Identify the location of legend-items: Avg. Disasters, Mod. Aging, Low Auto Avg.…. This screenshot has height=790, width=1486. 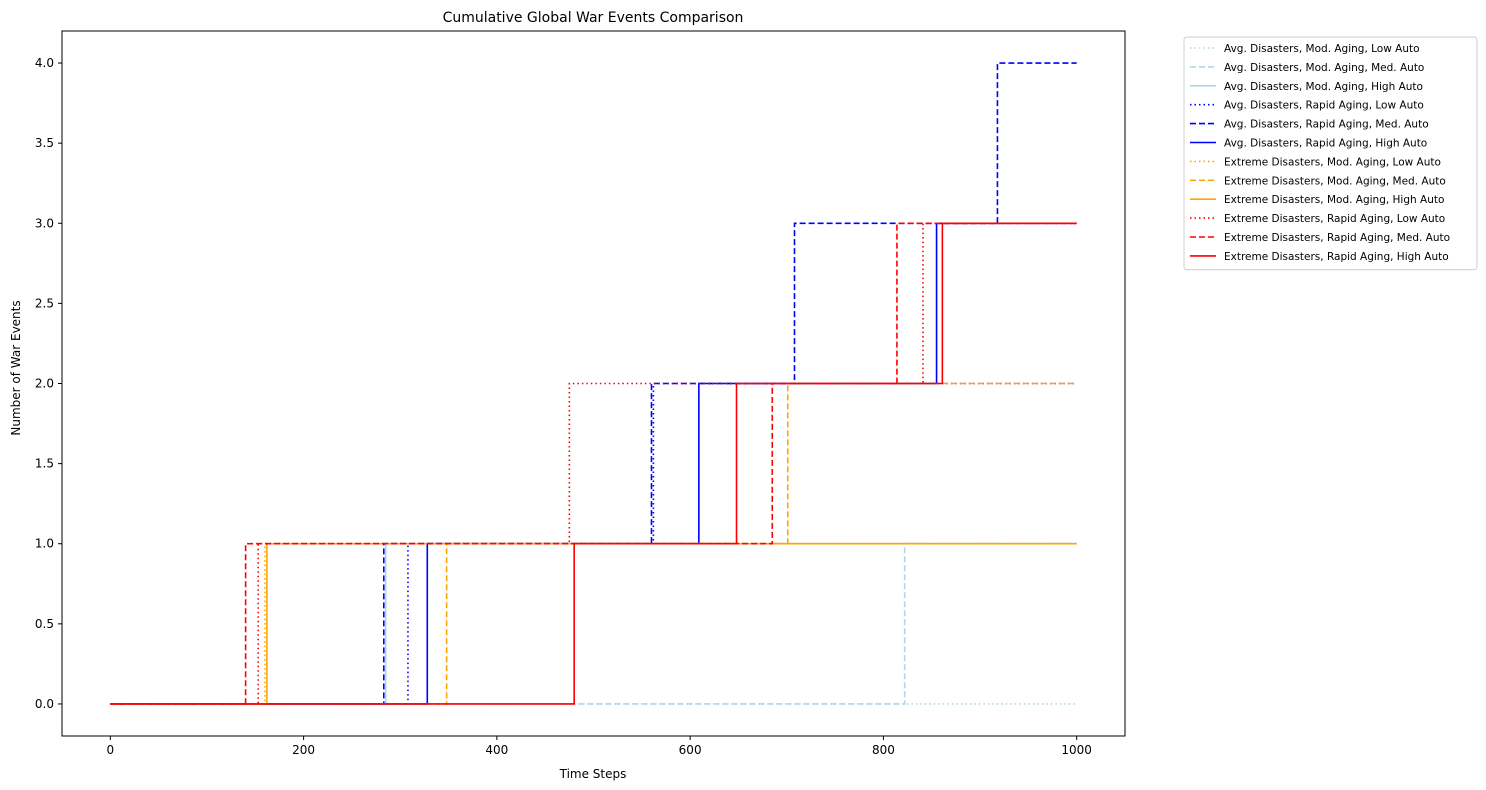
(1320, 153).